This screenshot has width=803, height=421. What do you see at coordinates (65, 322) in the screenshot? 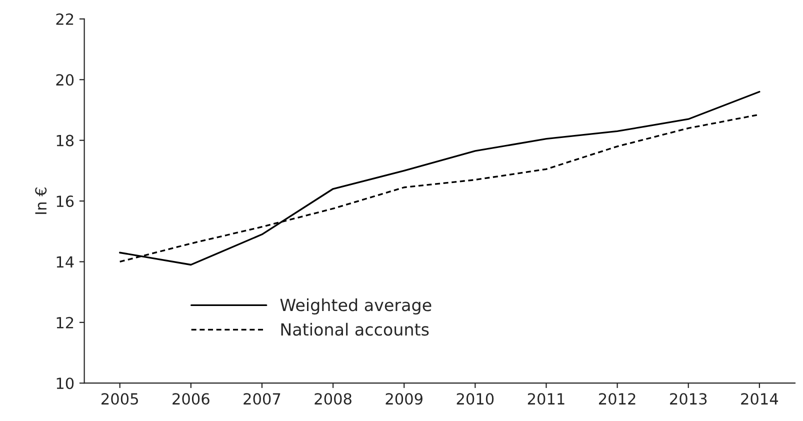
I see `y-tick-label: 12` at bounding box center [65, 322].